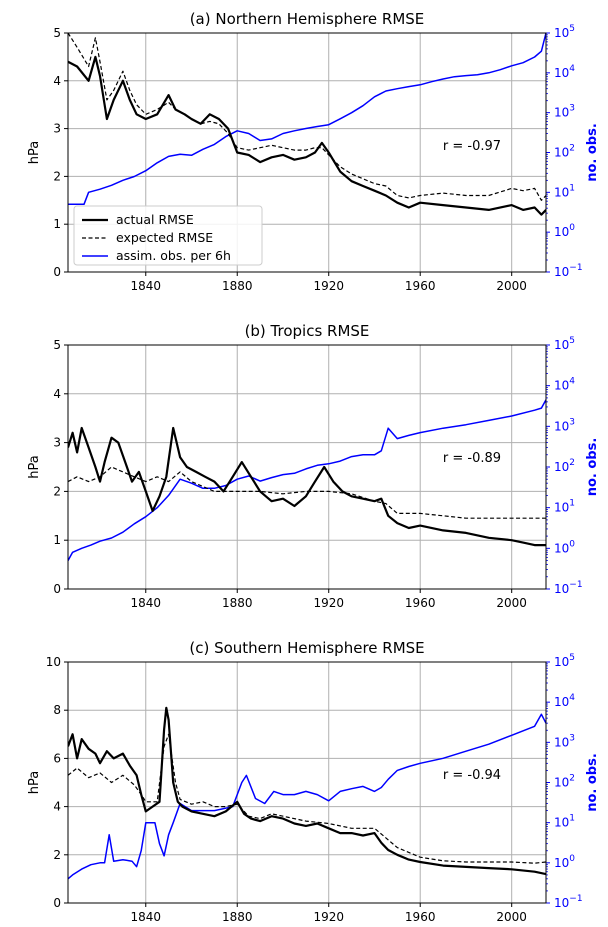  What do you see at coordinates (306, 648) in the screenshot?
I see `chart-title: (c) Southern Hemisphere RMSE` at bounding box center [306, 648].